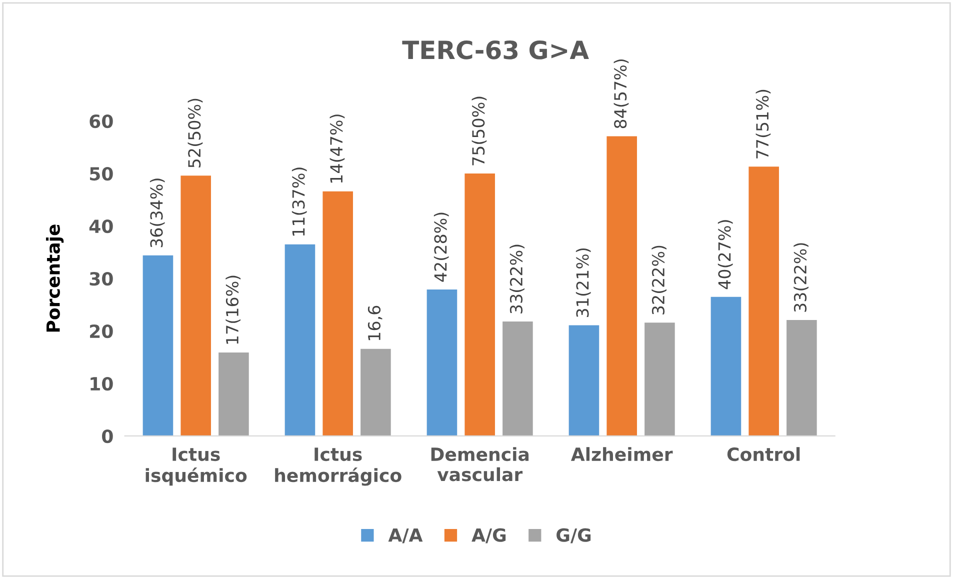 The width and height of the screenshot is (953, 579). What do you see at coordinates (338, 467) in the screenshot?
I see `x-tick-label: Ictus hemorrágico` at bounding box center [338, 467].